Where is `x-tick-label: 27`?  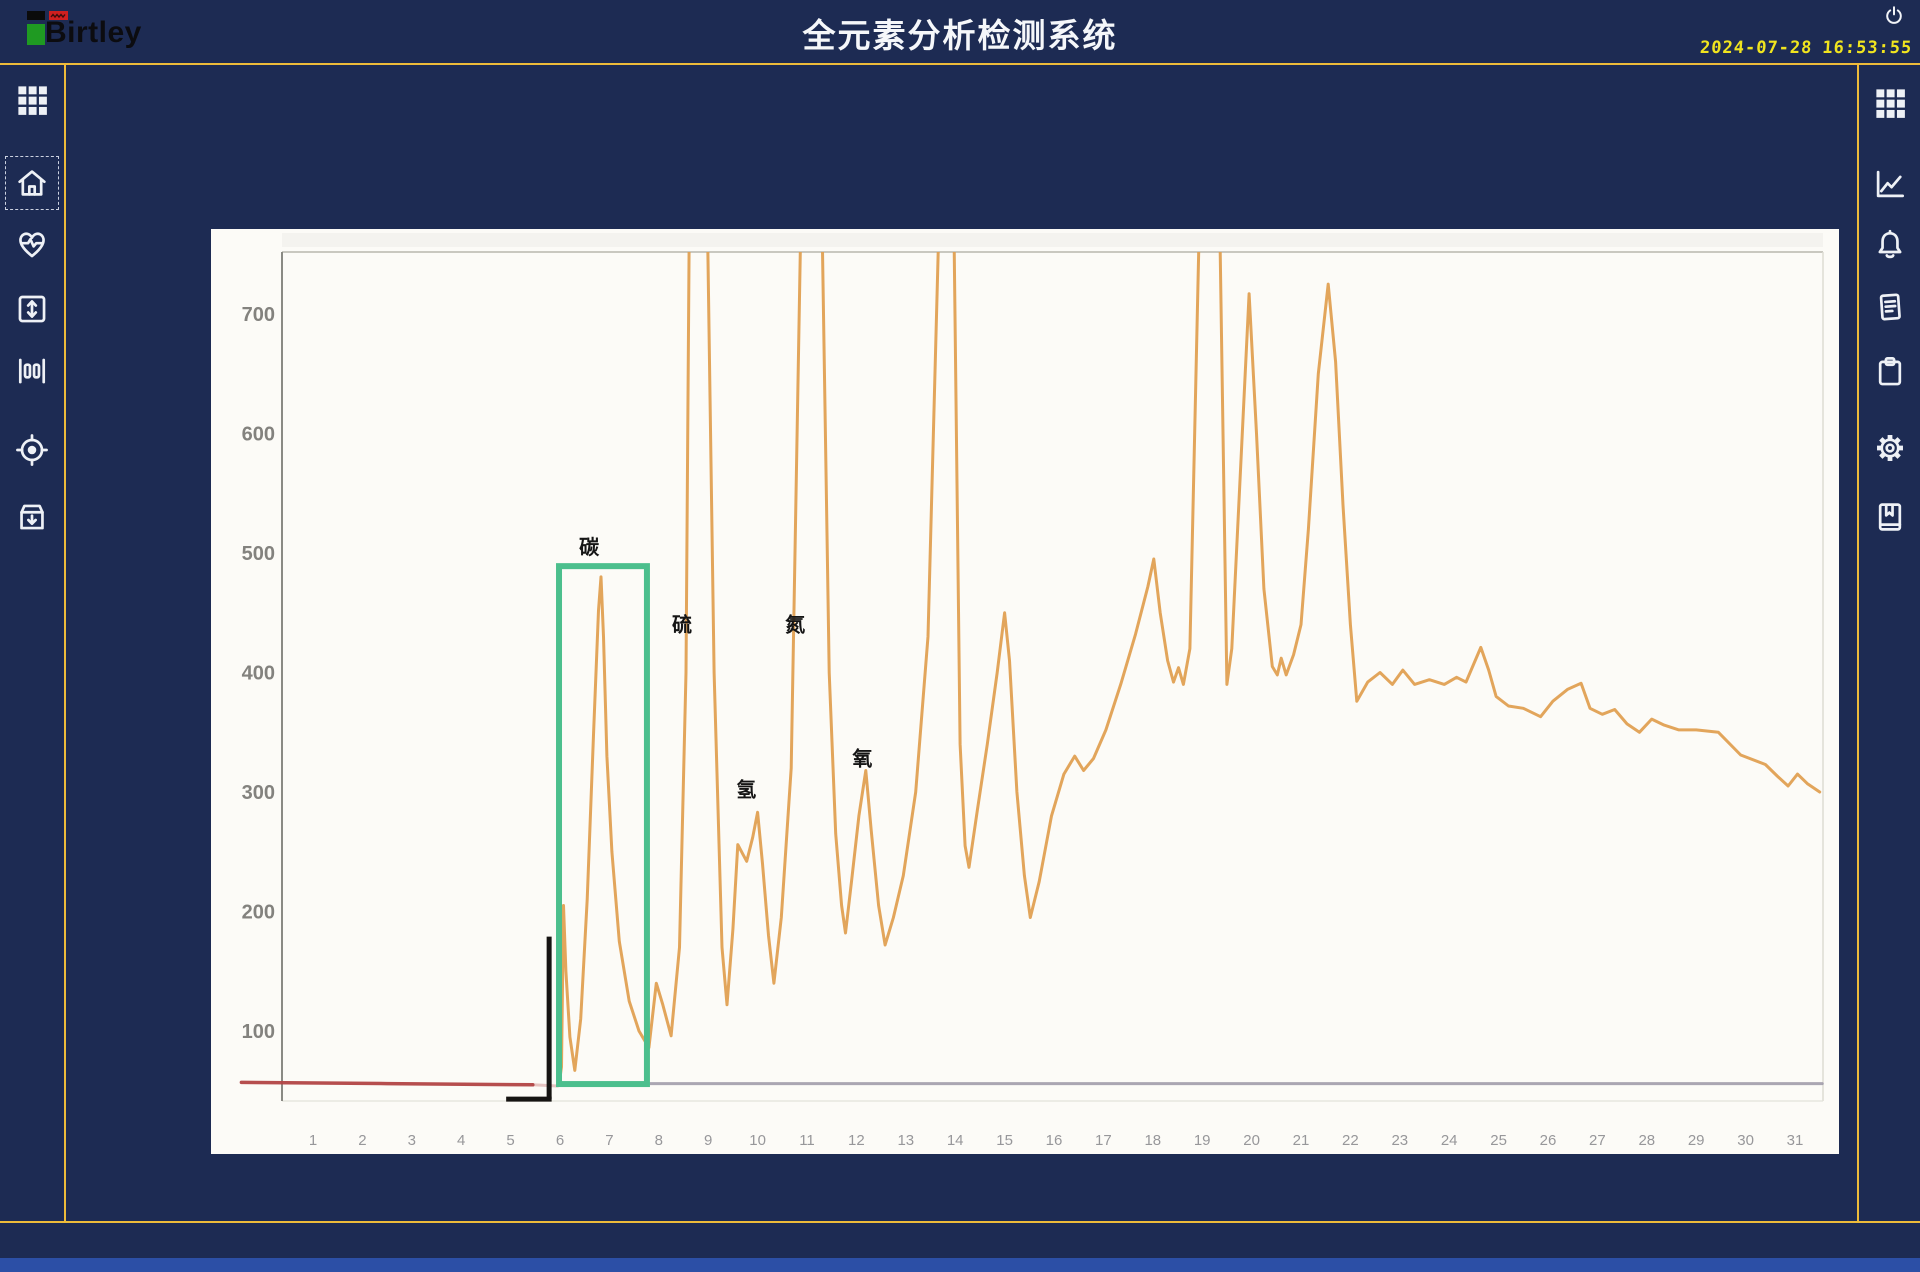 x-tick-label: 27 is located at coordinates (1597, 1140).